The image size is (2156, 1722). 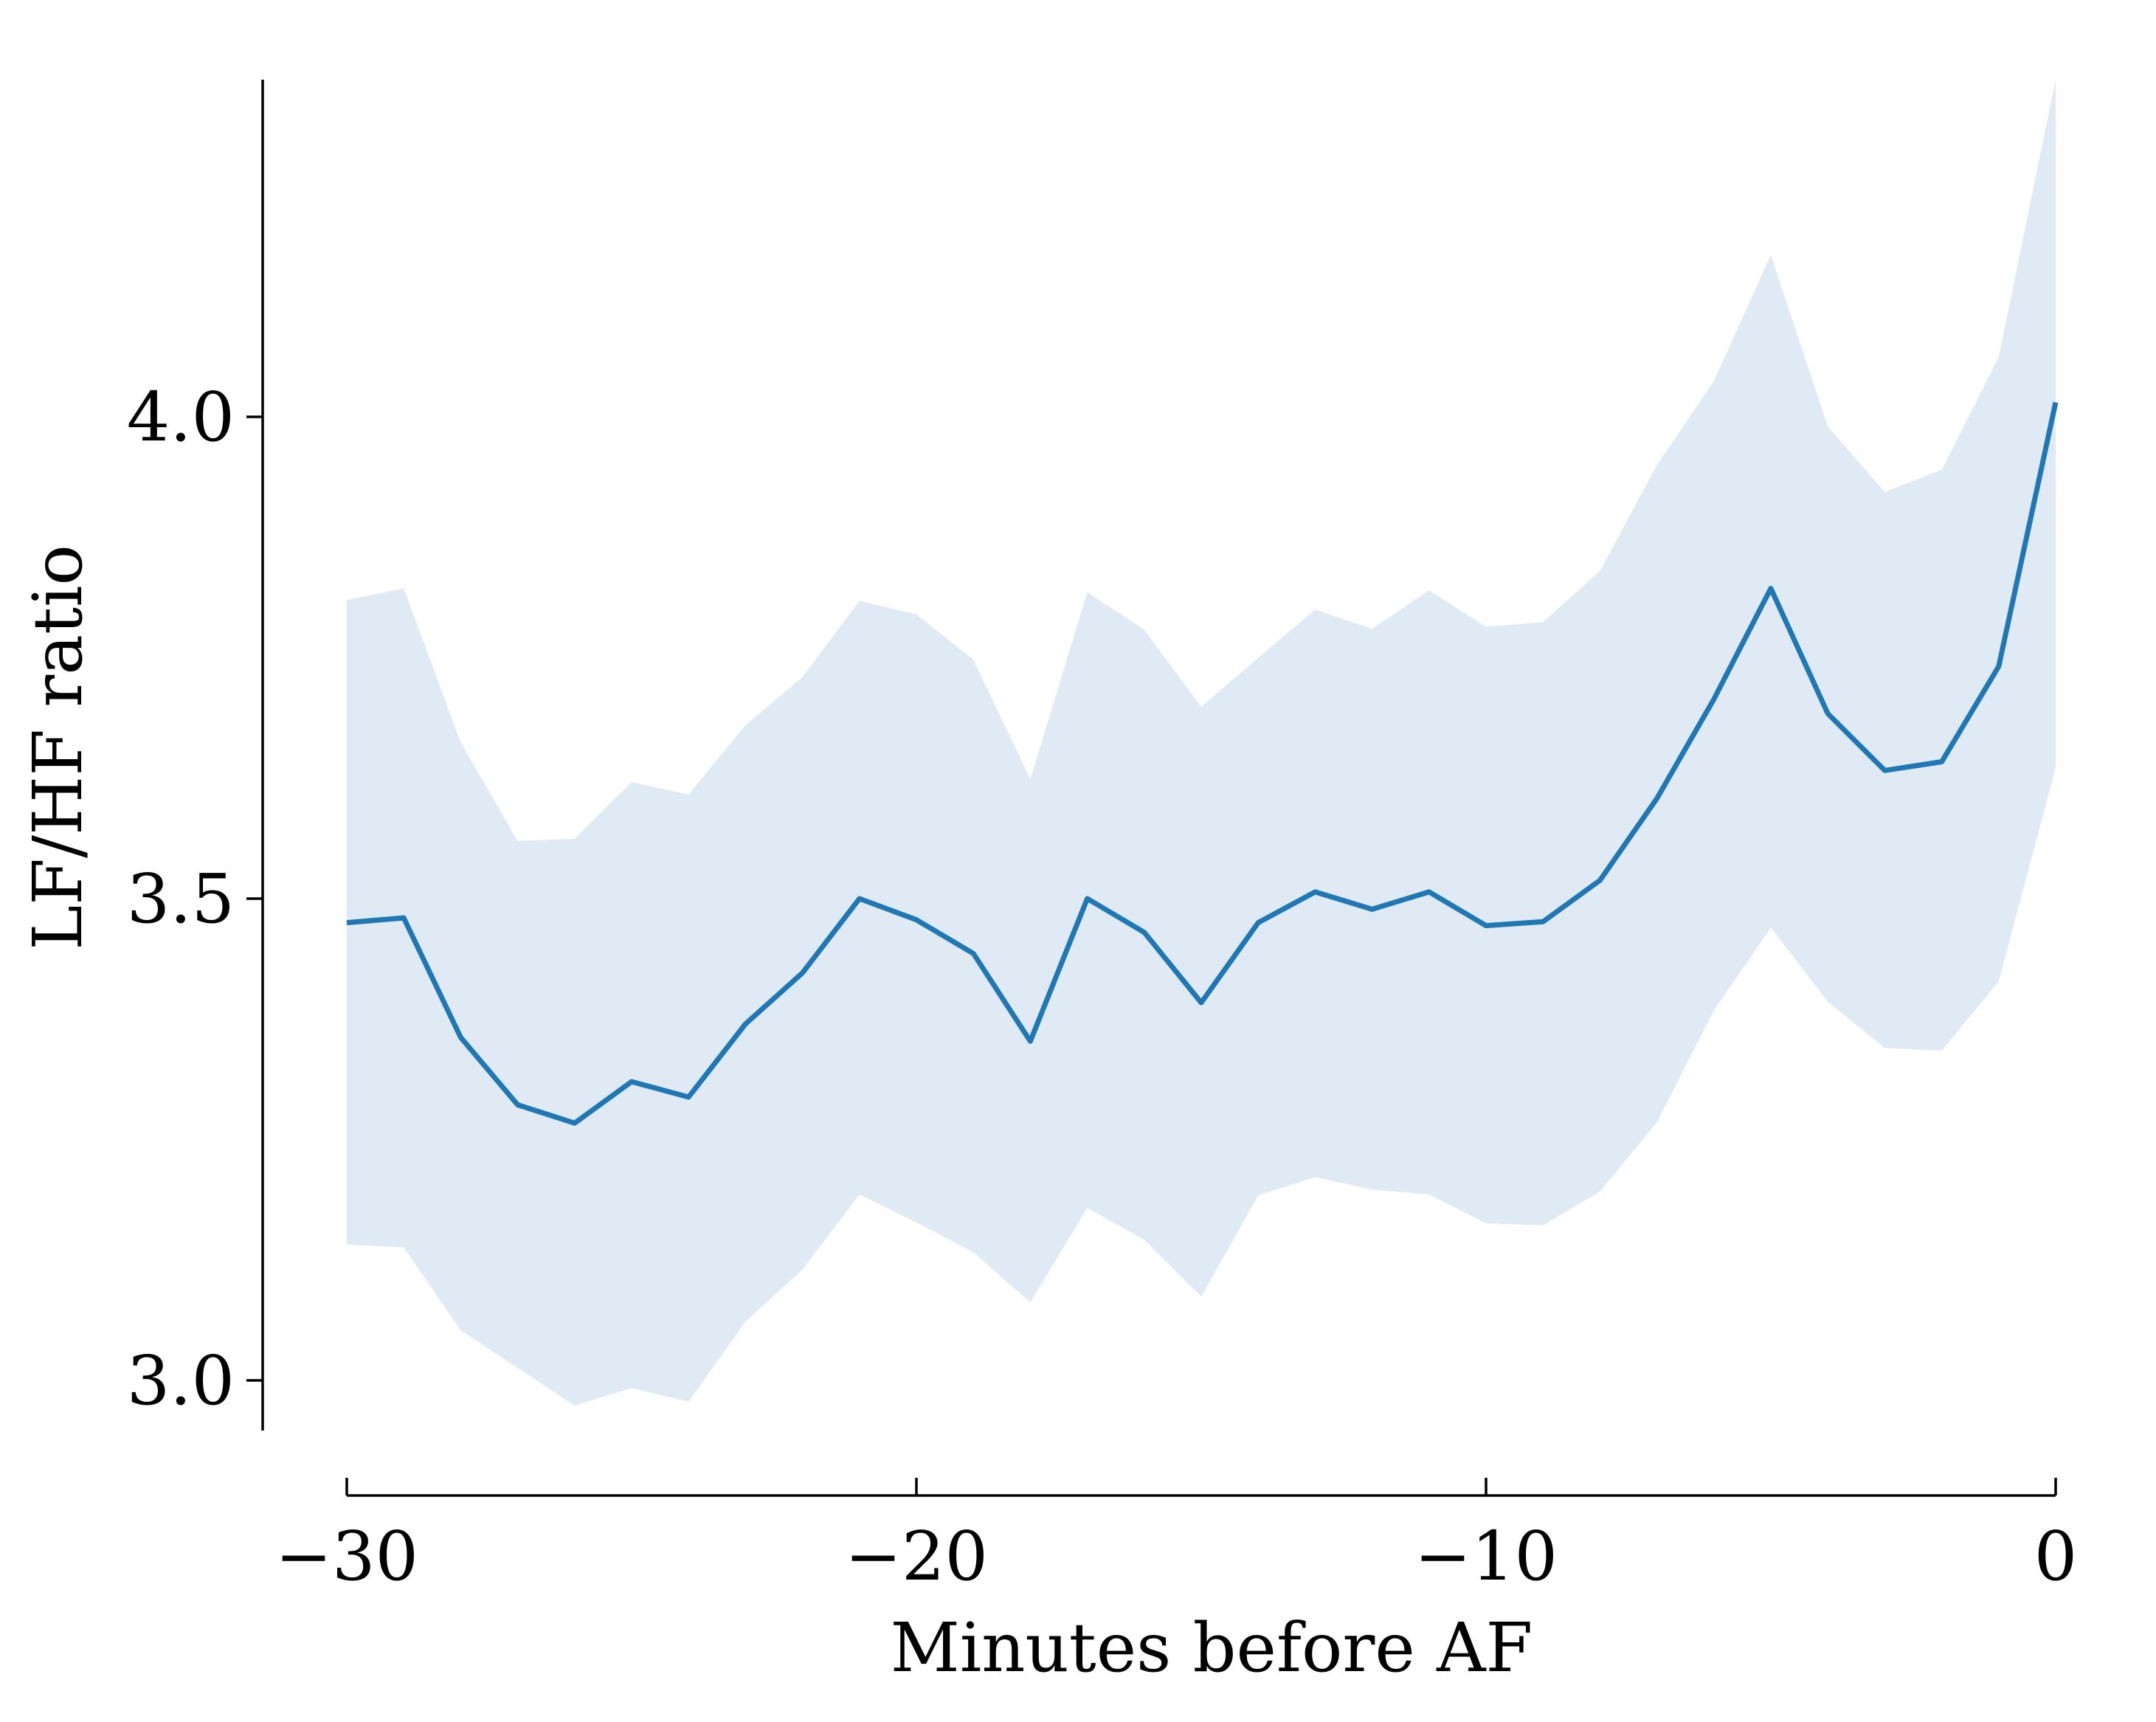 What do you see at coordinates (181, 417) in the screenshot?
I see `y-tick-label: 4.0` at bounding box center [181, 417].